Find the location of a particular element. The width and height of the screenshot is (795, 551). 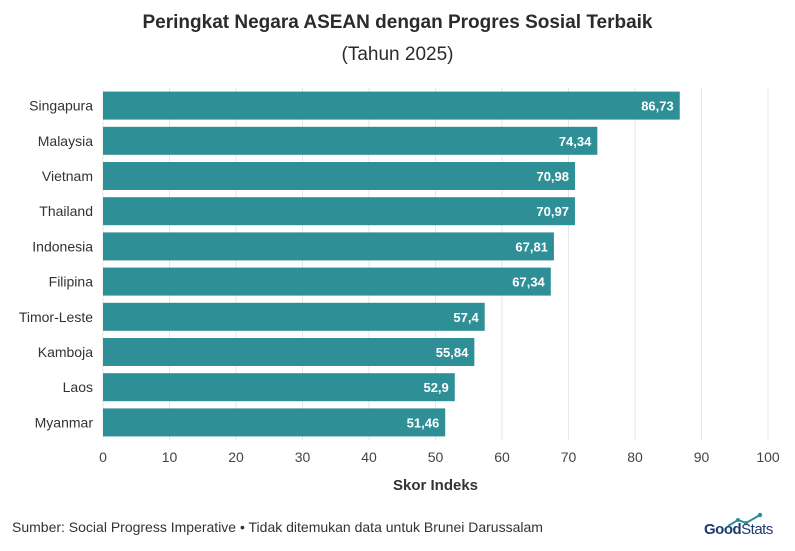

x-axis-title: Skor Indeks is located at coordinates (435, 485).